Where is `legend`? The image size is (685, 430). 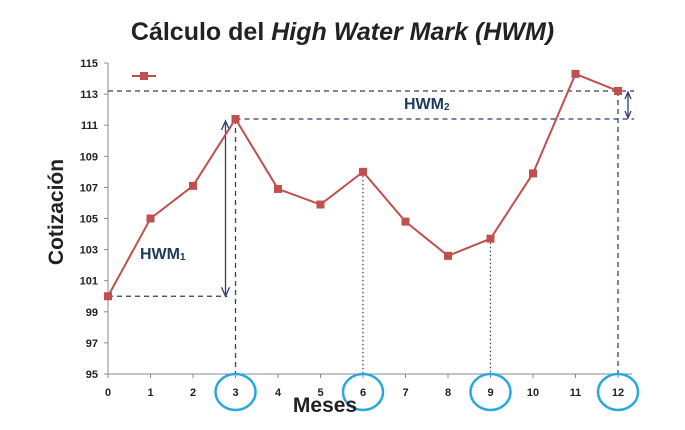
legend is located at coordinates (144, 76).